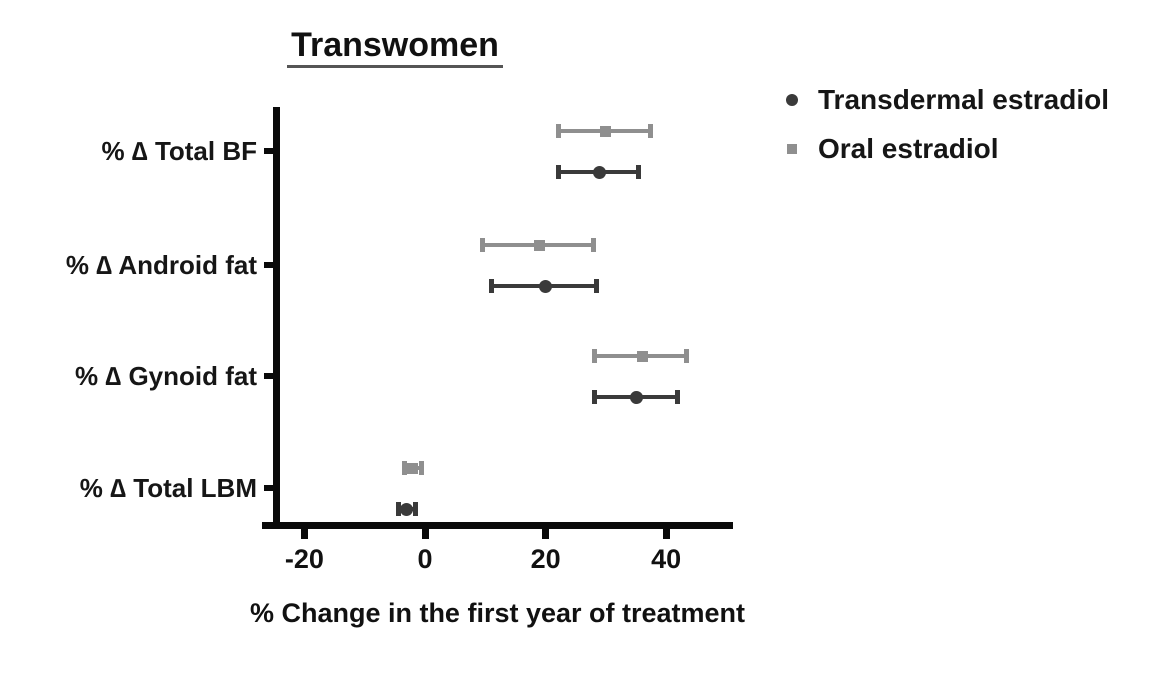  Describe the element at coordinates (497, 525) in the screenshot. I see `x-axis-line` at that location.